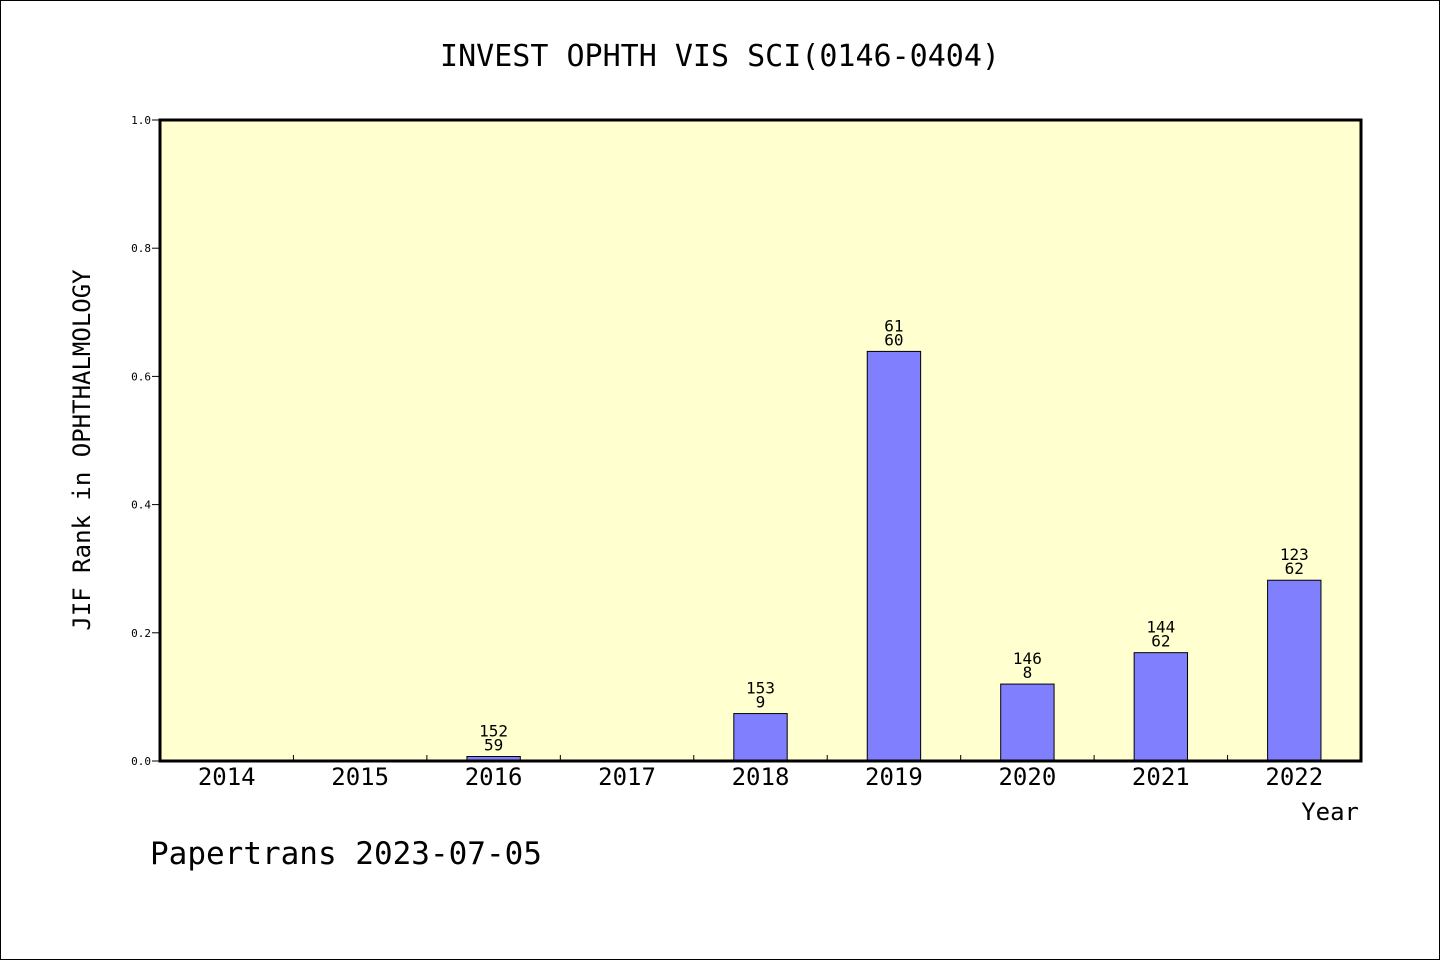 This screenshot has width=1440, height=960. I want to click on y-tick-label: 1.0, so click(141, 120).